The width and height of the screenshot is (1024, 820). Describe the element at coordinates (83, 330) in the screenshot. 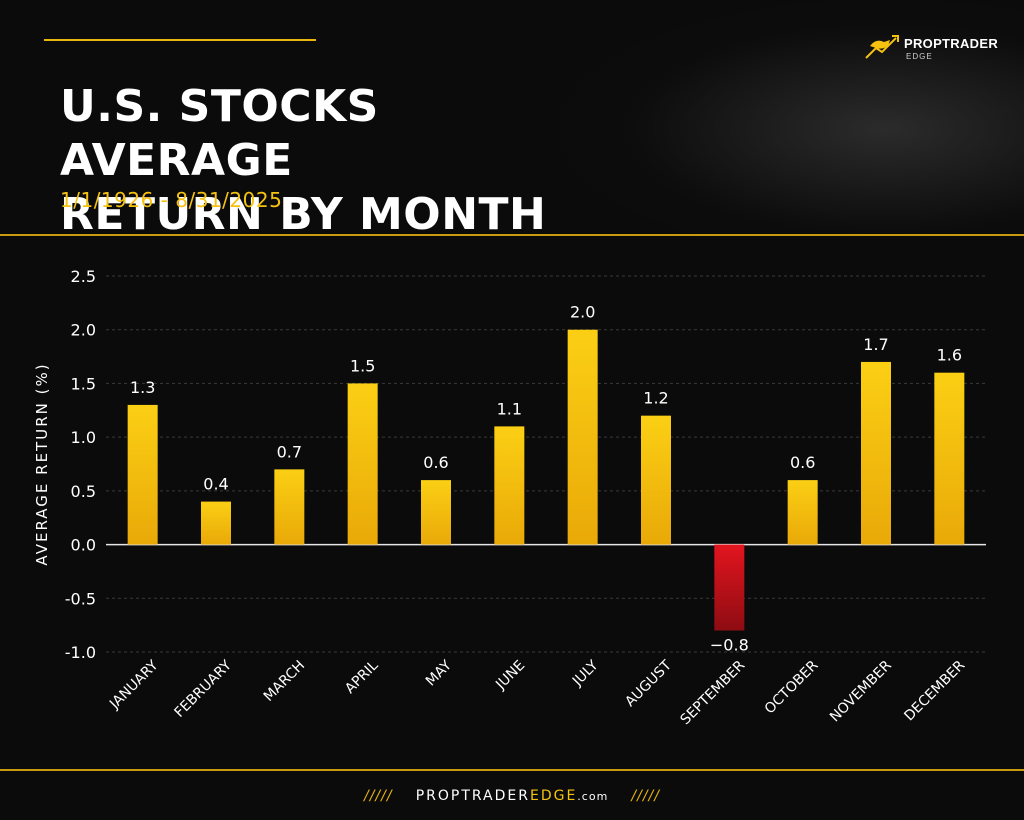

I see `y-tick-label: 2.0` at that location.